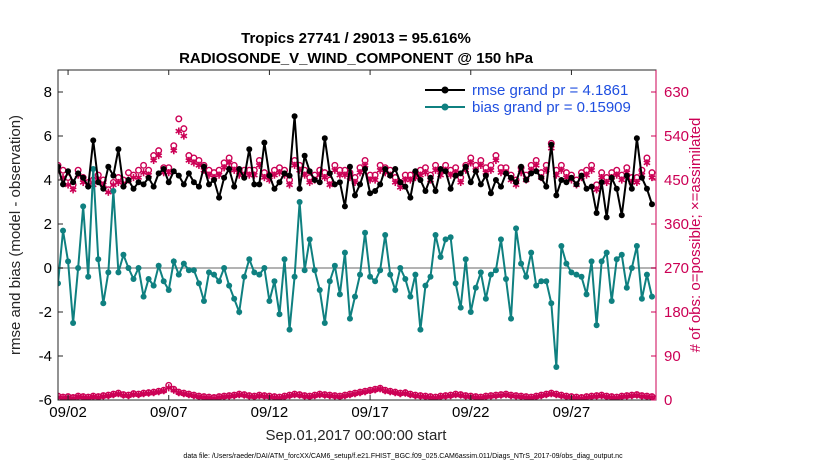 The image size is (830, 470). What do you see at coordinates (695, 235) in the screenshot?
I see `y-axis-right-label: # of obs: o=possible; ×=assimilated` at bounding box center [695, 235].